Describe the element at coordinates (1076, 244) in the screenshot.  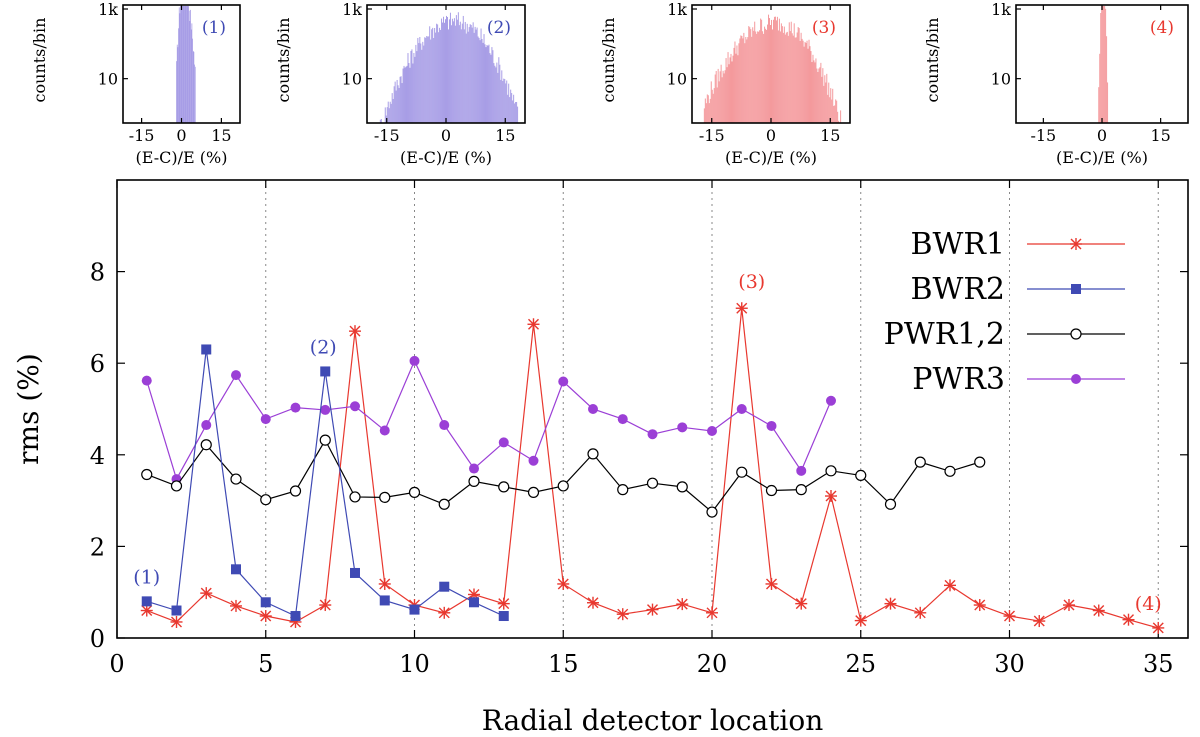
I see `legend-marker-bwr1` at that location.